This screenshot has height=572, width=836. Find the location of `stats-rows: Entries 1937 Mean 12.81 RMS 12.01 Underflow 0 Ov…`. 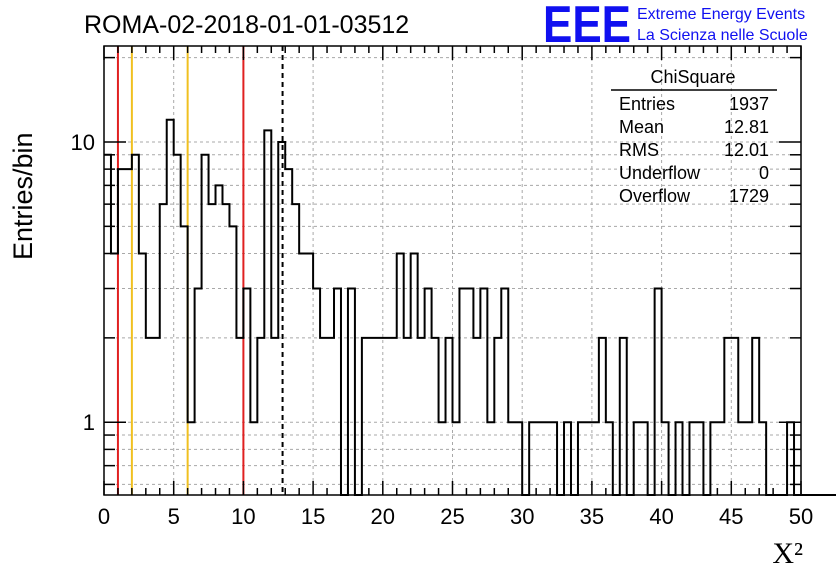

stats-rows: Entries 1937 Mean 12.81 RMS 12.01 Underflow 0 Ov… is located at coordinates (694, 150).